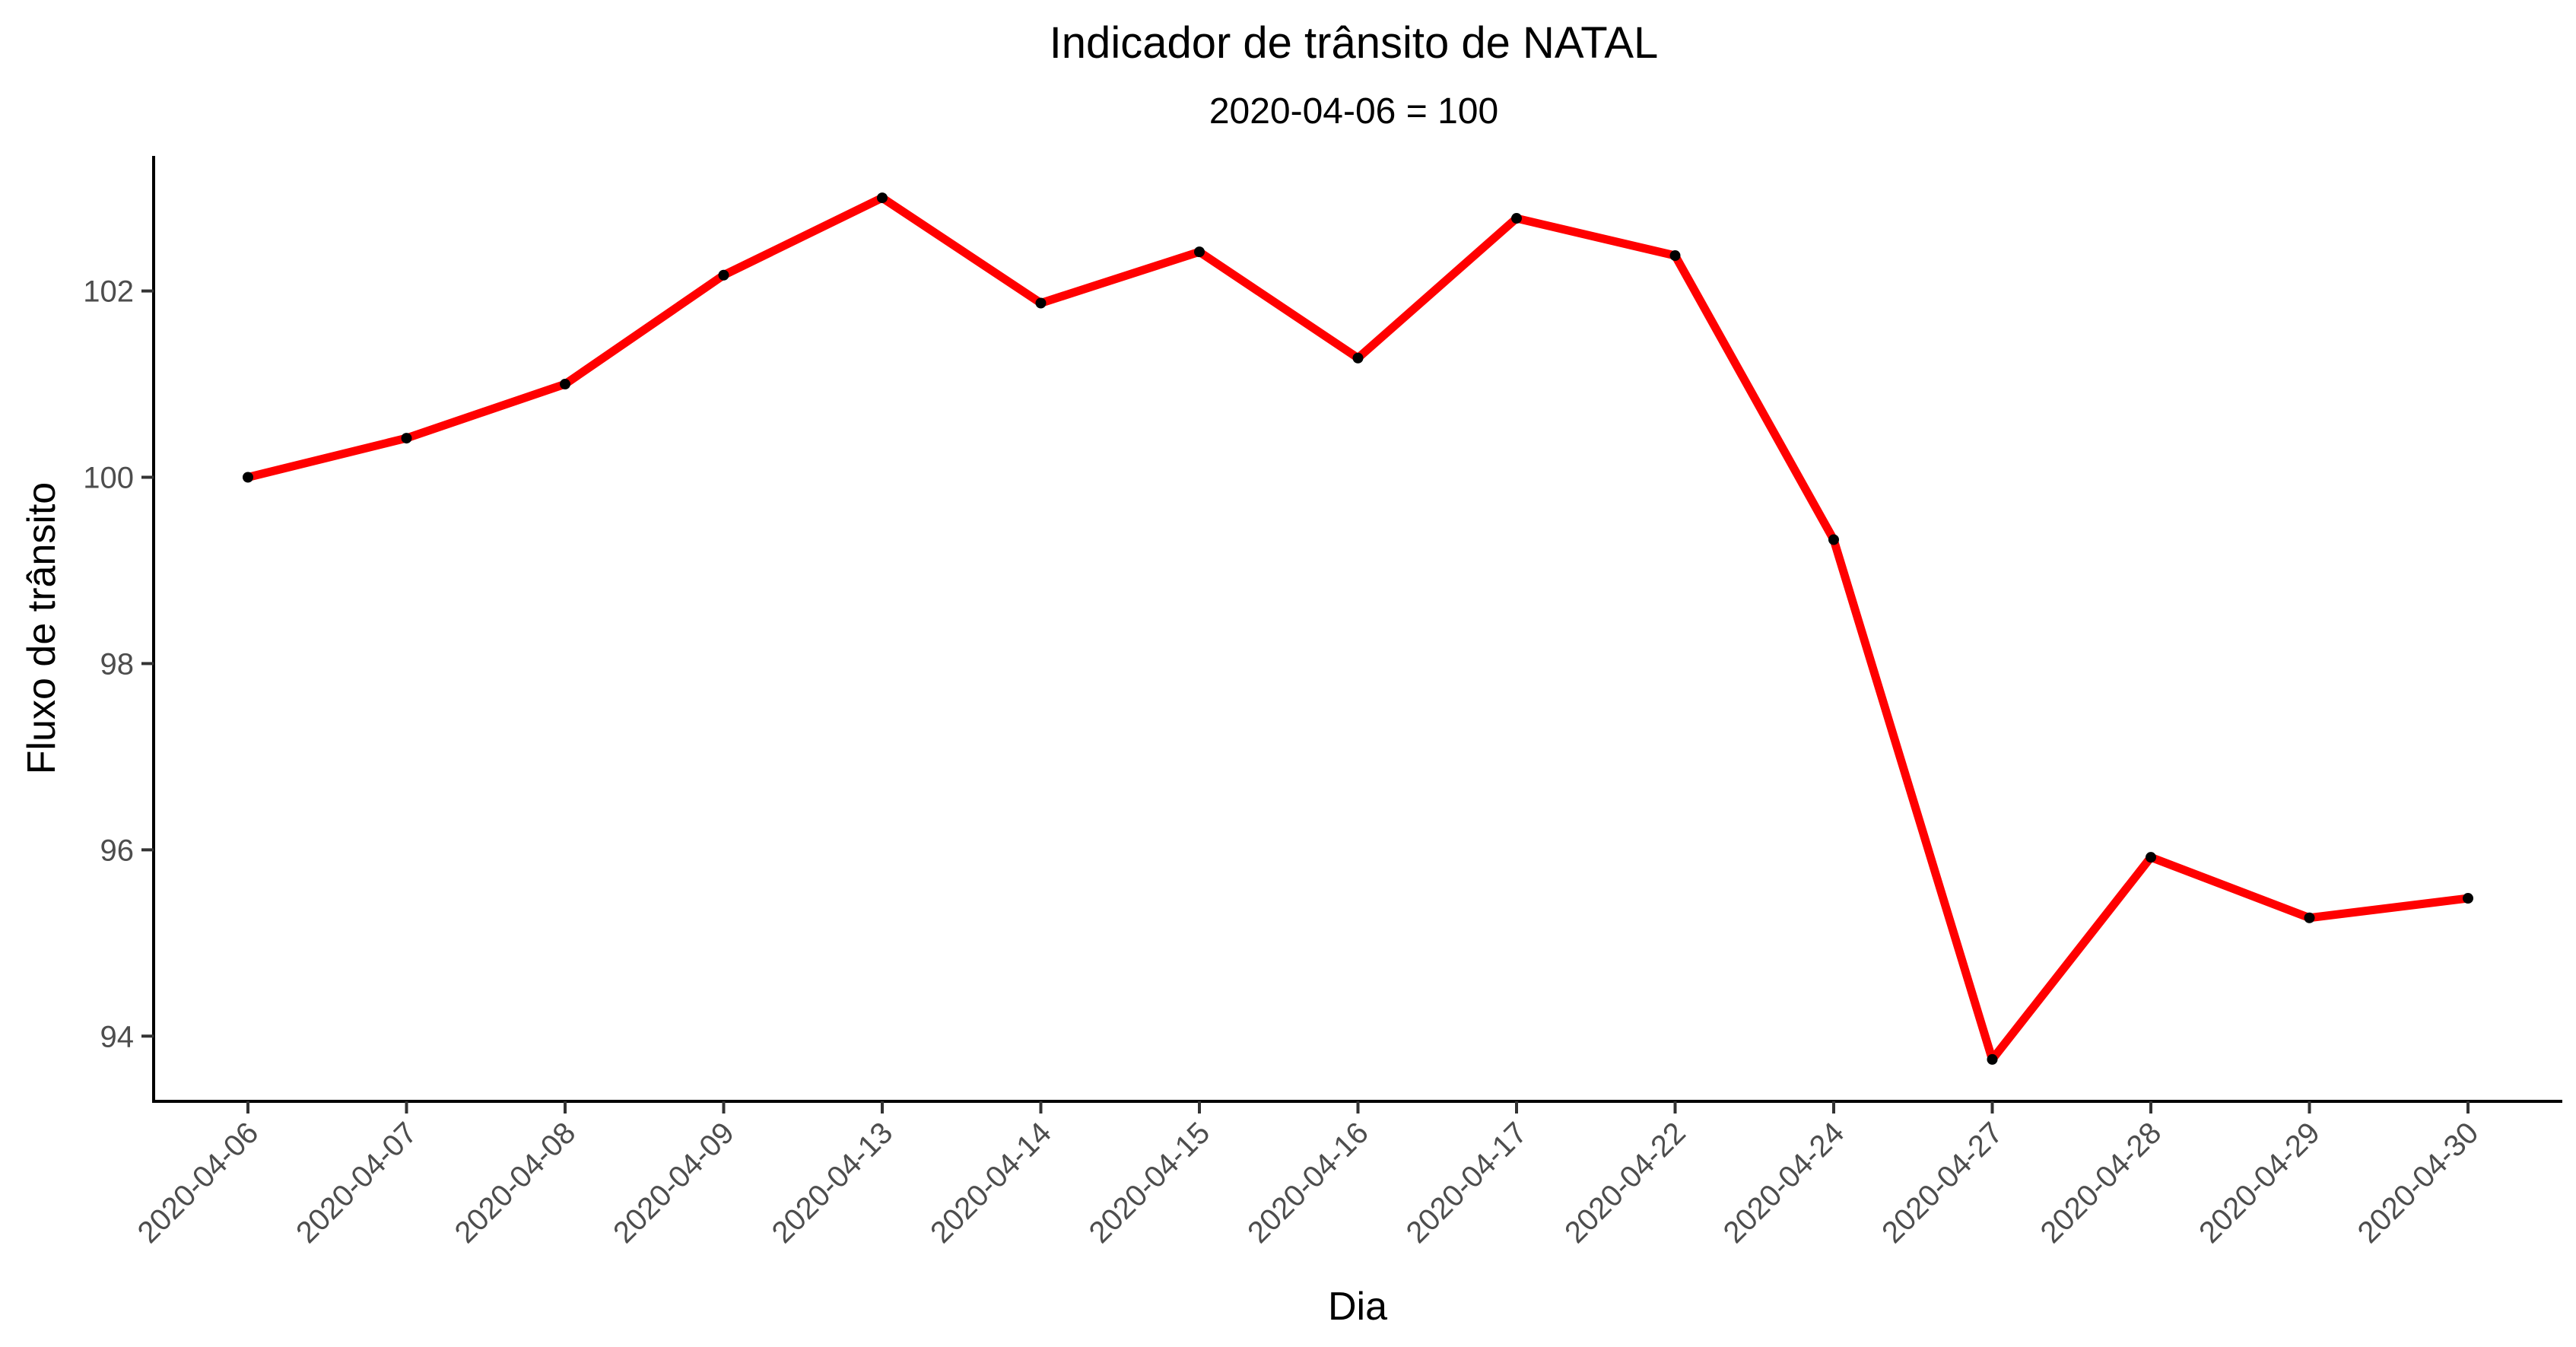 This screenshot has height=1347, width=2576. I want to click on chart-title: Indicador de trânsito de NATAL, so click(1354, 43).